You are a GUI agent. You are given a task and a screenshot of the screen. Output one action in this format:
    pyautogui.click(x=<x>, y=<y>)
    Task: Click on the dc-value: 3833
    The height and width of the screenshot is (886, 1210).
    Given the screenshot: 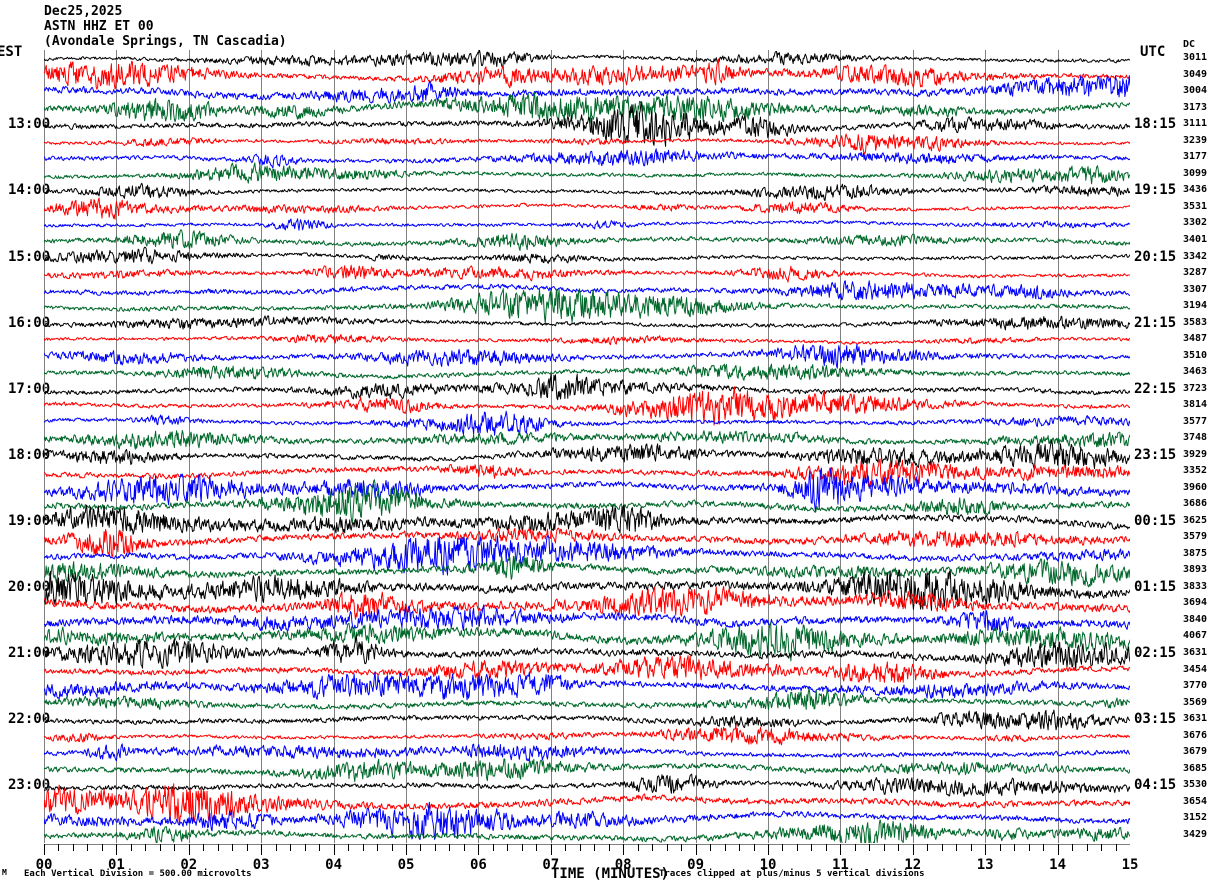 What is the action you would take?
    pyautogui.click(x=1195, y=586)
    